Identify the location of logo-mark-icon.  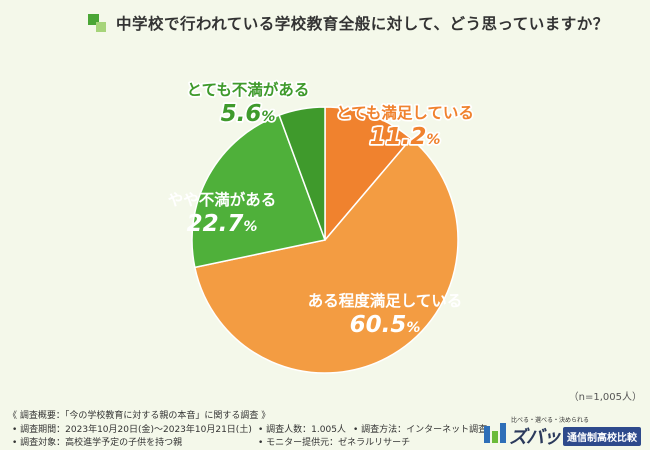
(495, 433).